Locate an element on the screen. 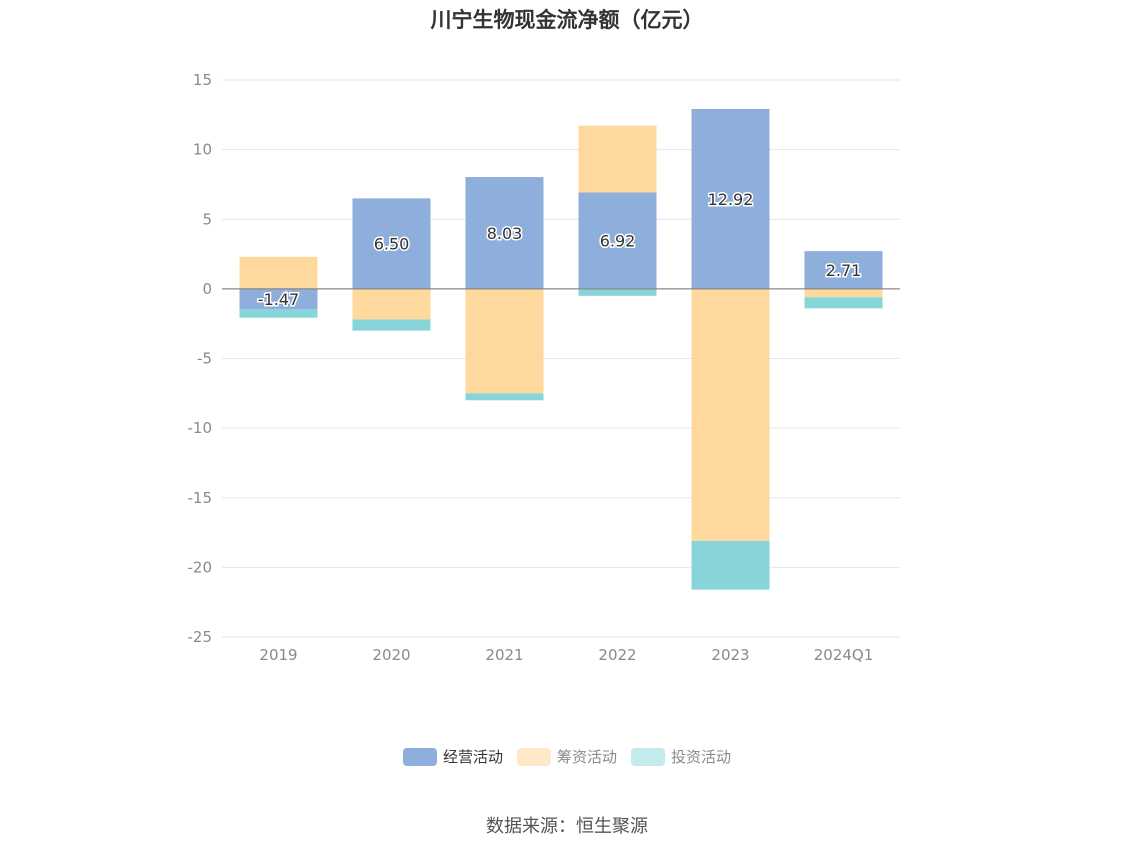  x-tick-label: 2021 is located at coordinates (504, 655).